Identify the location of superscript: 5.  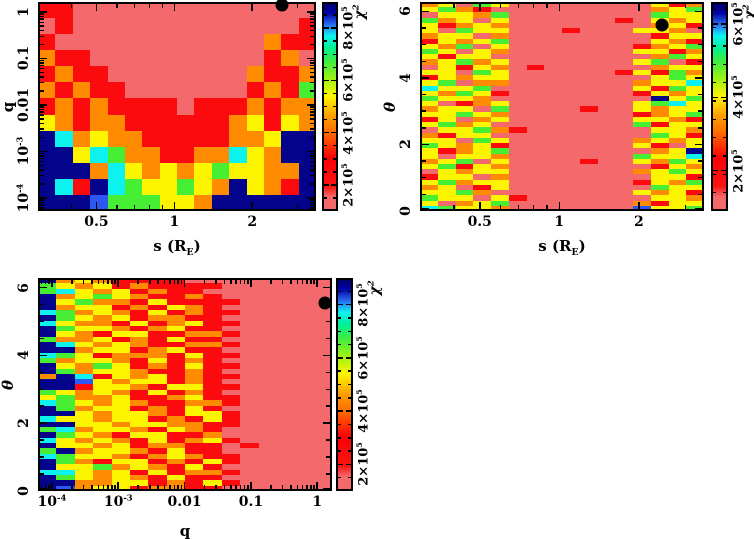
(345, 166).